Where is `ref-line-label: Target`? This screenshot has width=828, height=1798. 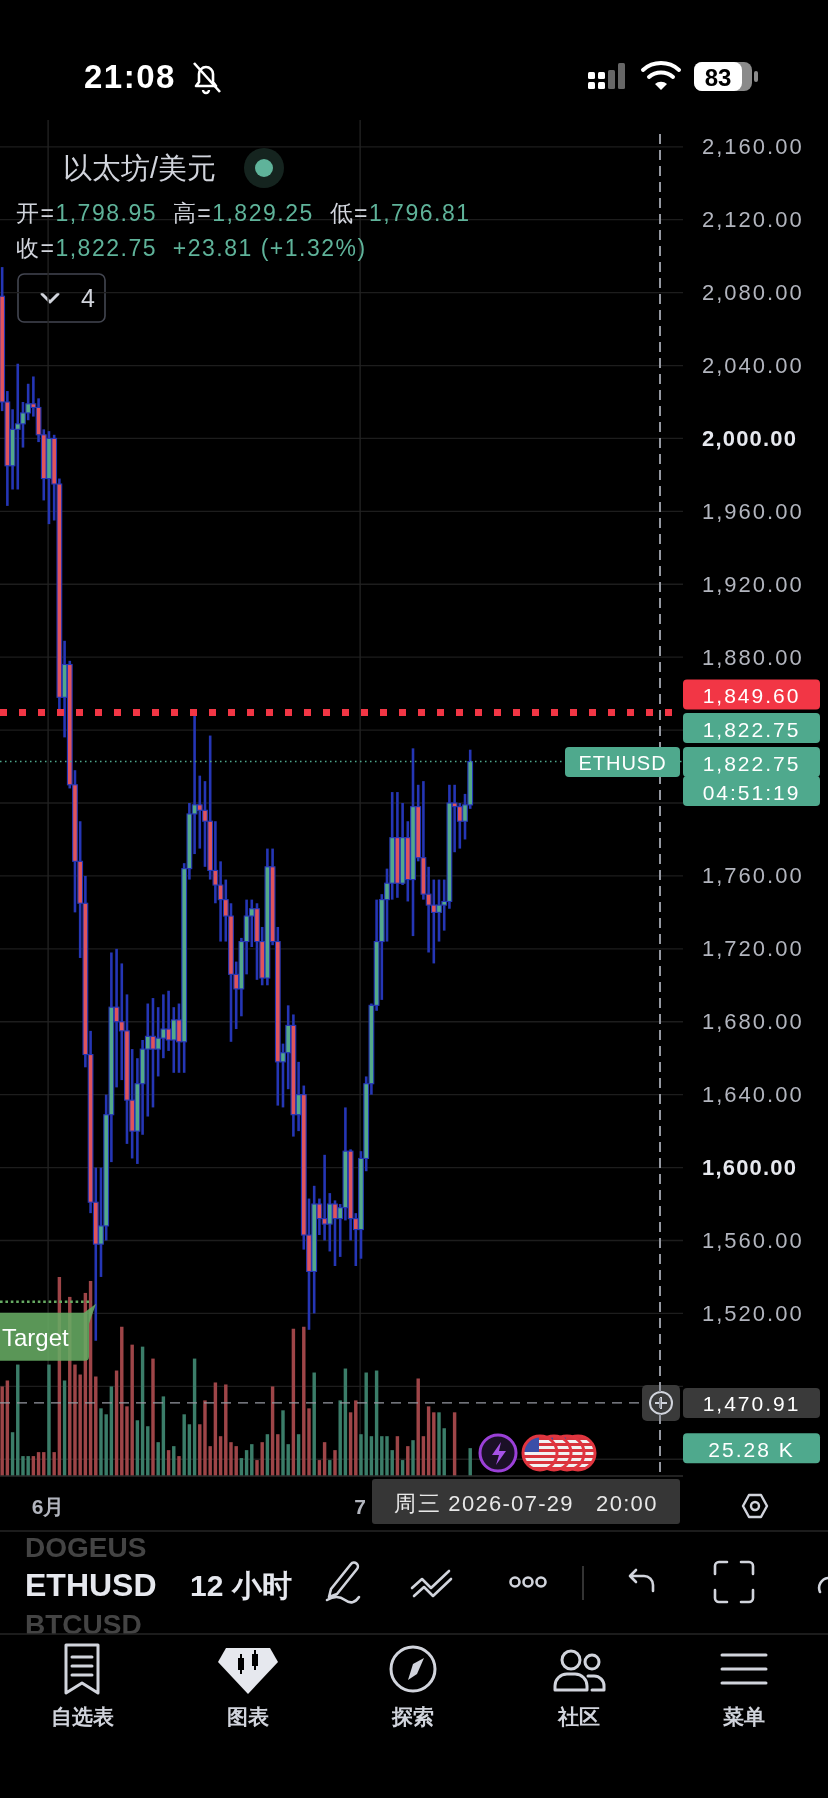
ref-line-label: Target is located at coordinates (36, 1338).